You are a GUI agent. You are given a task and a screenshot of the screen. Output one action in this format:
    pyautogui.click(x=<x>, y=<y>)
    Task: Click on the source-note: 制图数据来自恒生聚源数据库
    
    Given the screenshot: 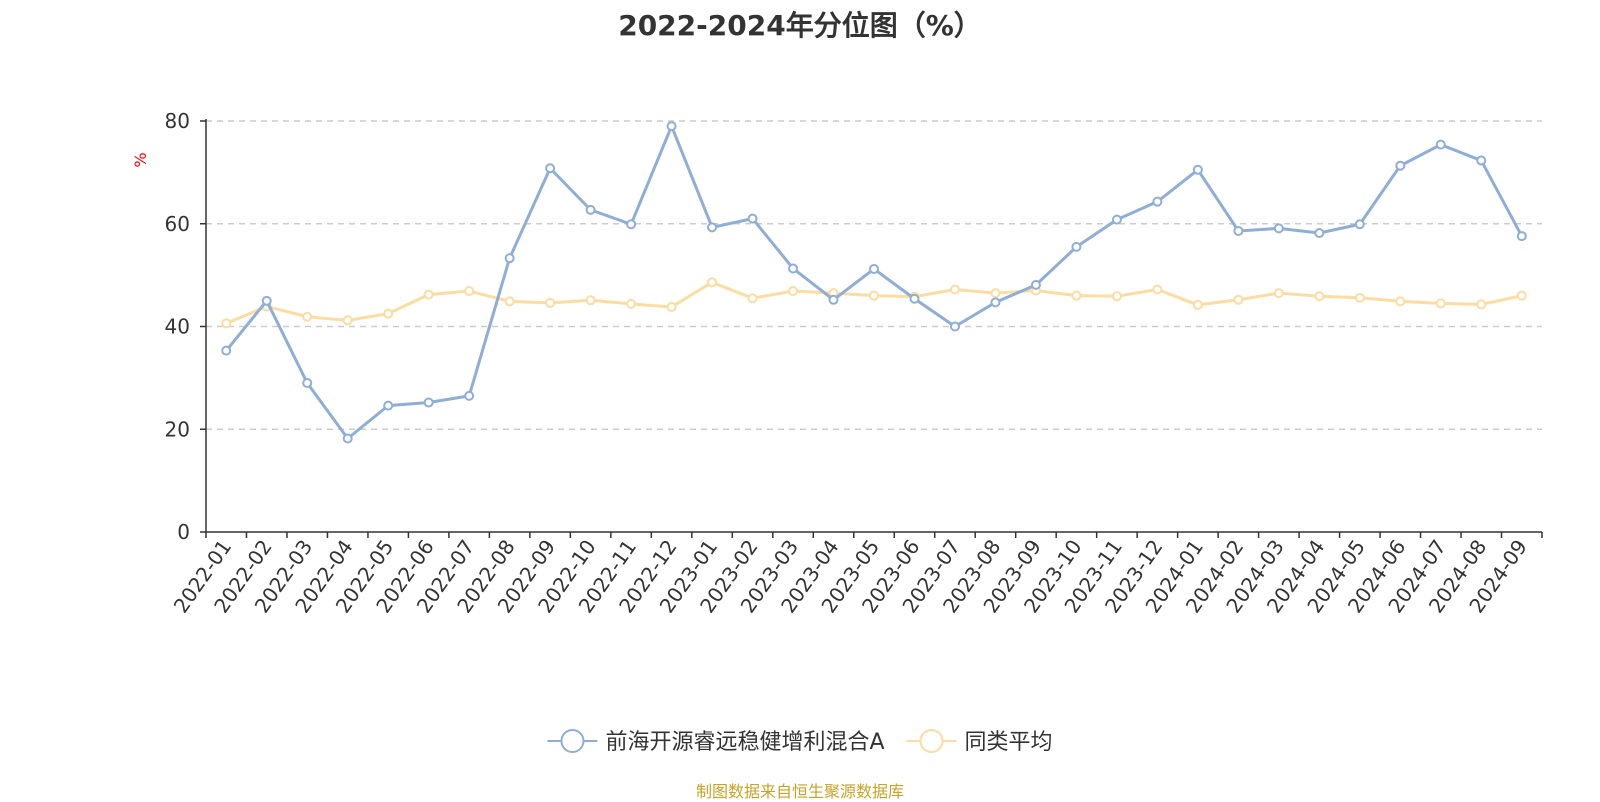 What is the action you would take?
    pyautogui.click(x=799, y=791)
    